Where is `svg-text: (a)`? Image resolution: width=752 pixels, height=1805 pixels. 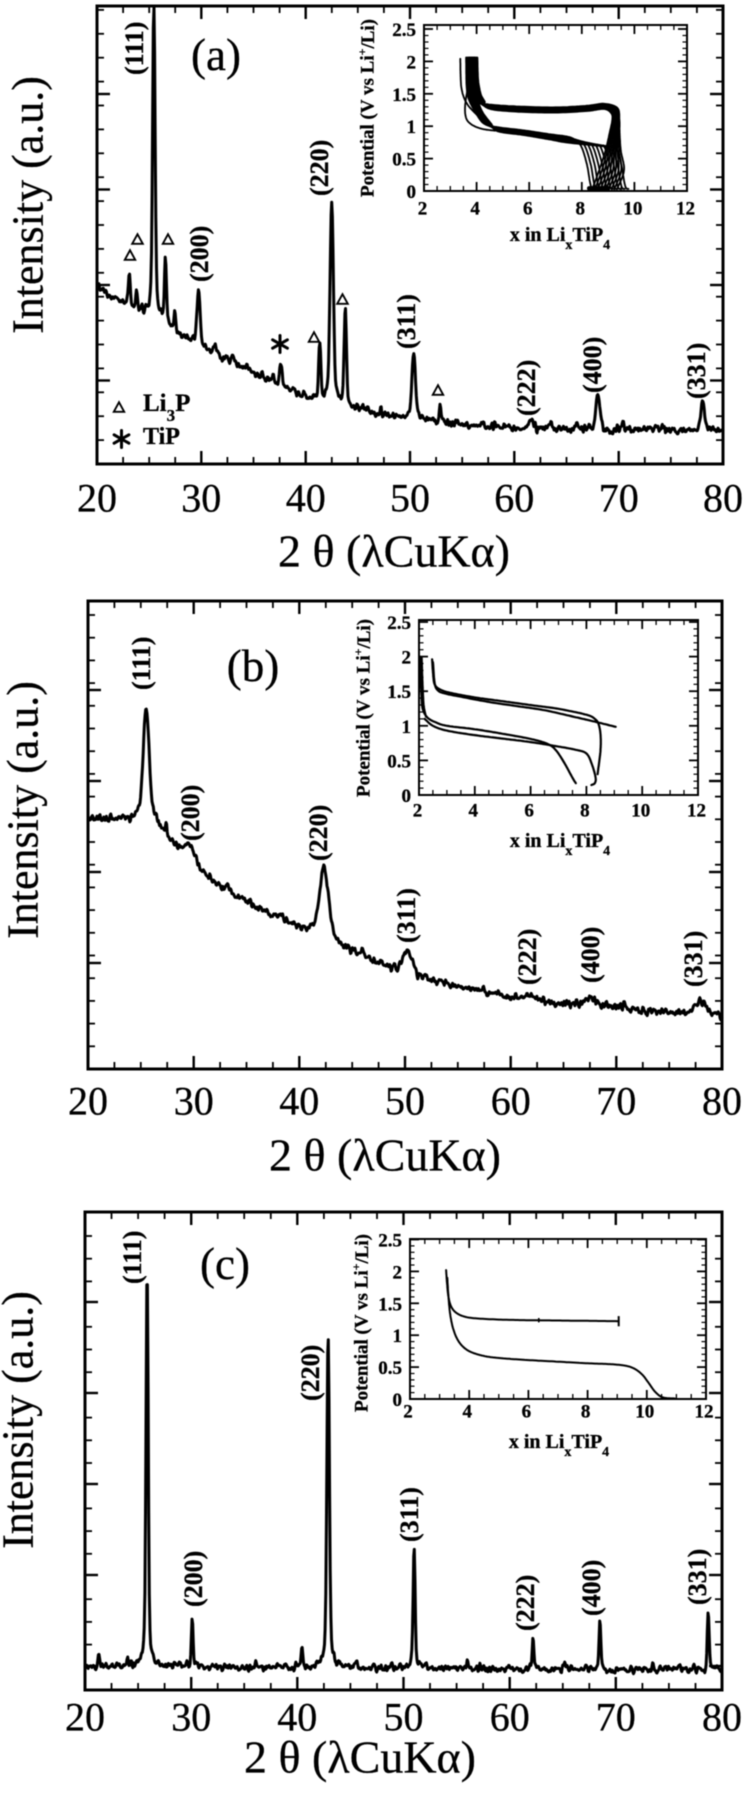 svg-text: (a) is located at coordinates (216, 55).